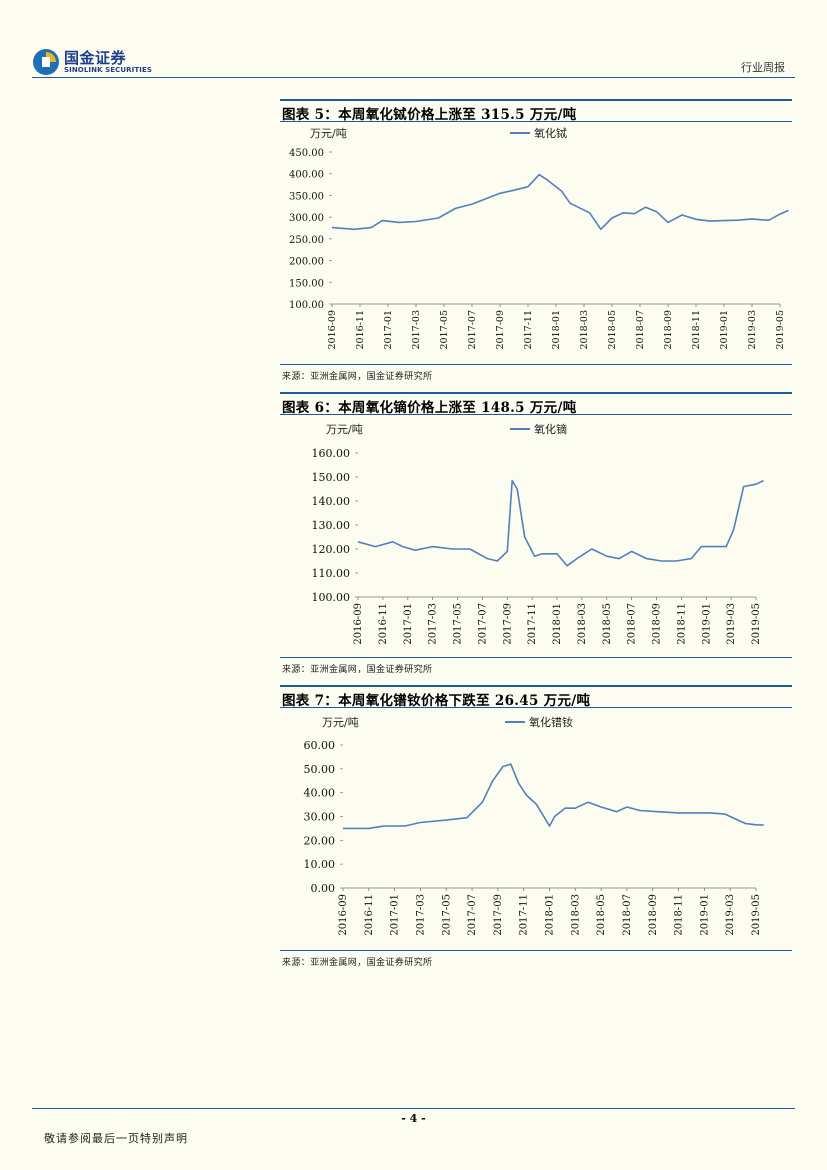  Describe the element at coordinates (536, 364) in the screenshot. I see `chart5-bottom-rule` at that location.